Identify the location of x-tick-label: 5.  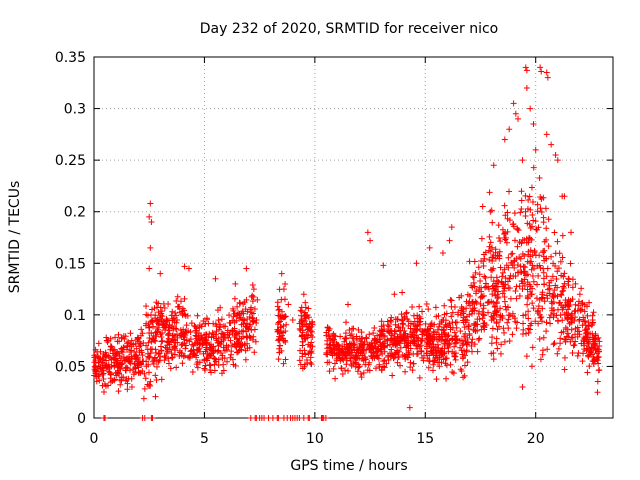
(204, 439).